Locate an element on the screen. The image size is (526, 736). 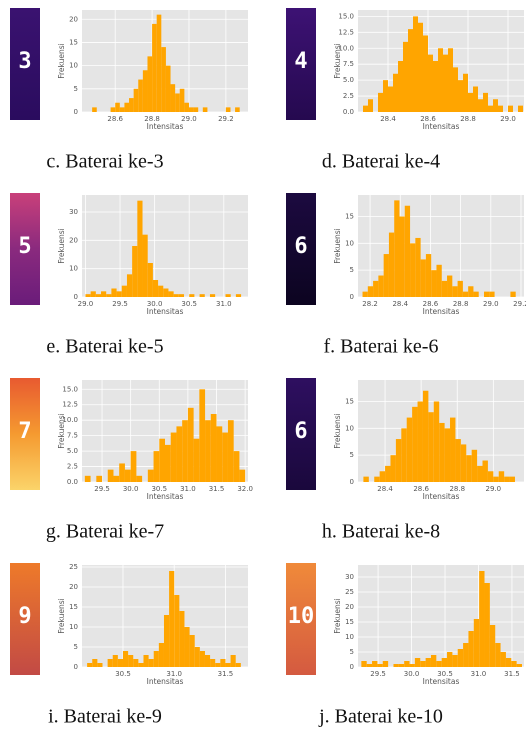
caption: c. Baterai ke-3 is located at coordinates (104, 162).